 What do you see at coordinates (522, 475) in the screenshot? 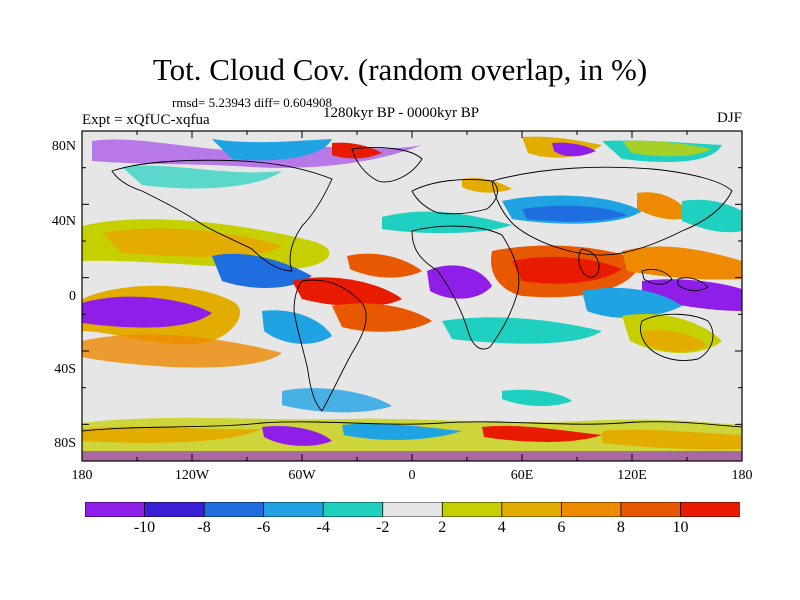
I see `lon-tick-label: 60E` at bounding box center [522, 475].